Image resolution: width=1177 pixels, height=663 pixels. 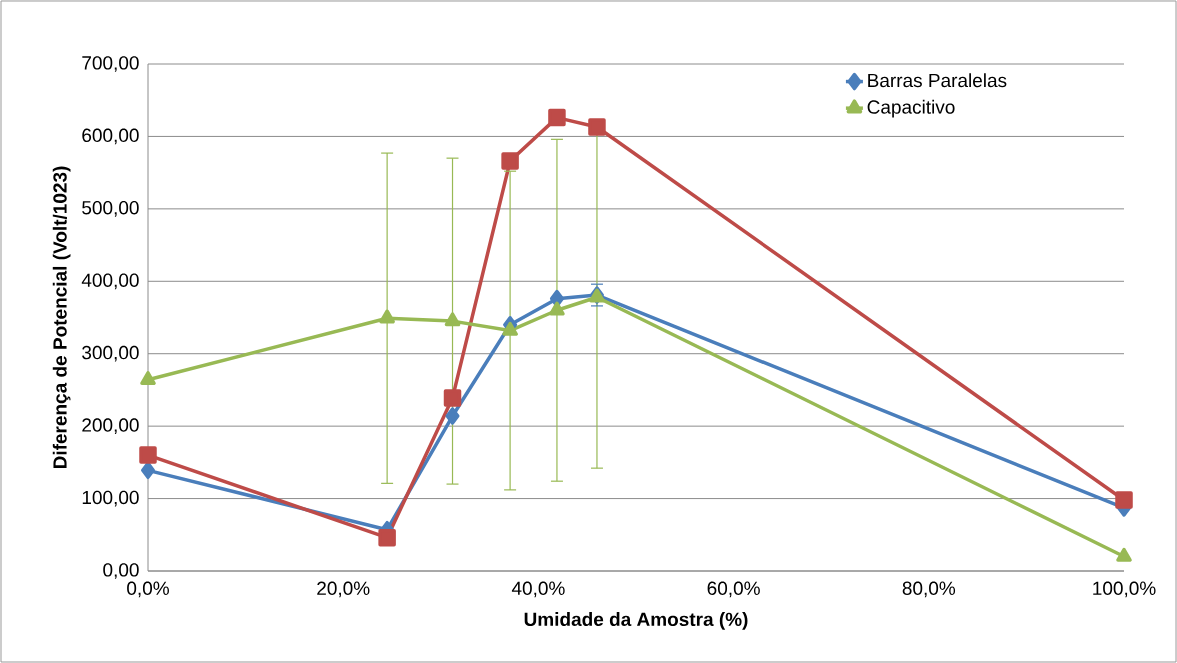 I want to click on y-tick-label: 100,00, so click(x=110, y=498).